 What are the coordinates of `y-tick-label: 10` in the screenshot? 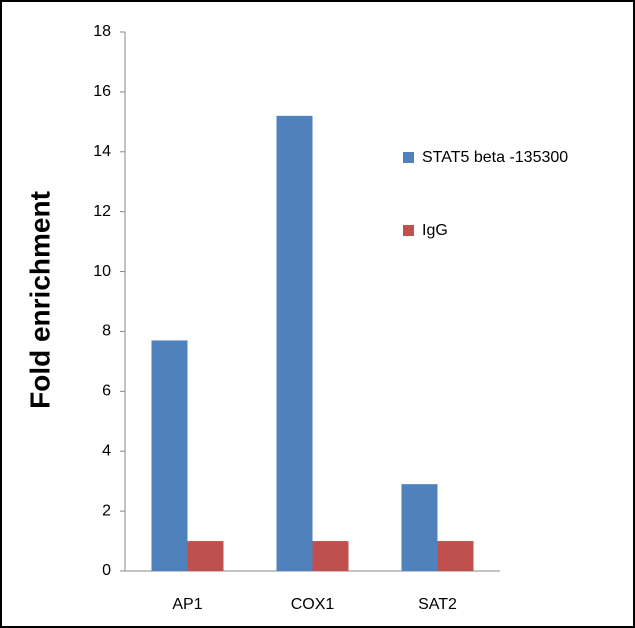 It's located at (102, 271).